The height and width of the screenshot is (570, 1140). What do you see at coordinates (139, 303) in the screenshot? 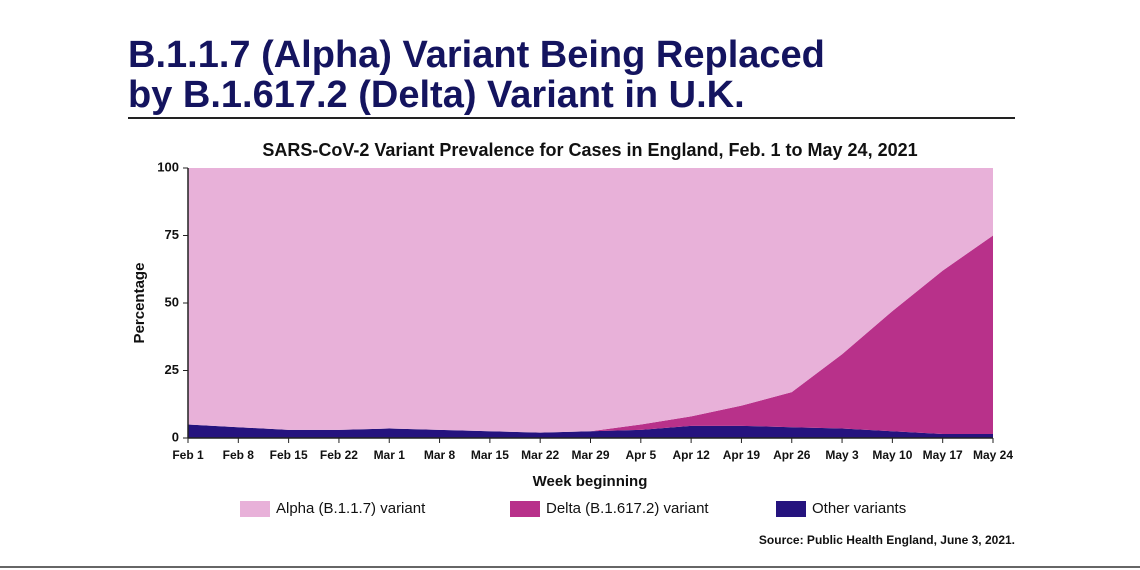
I see `y-axis-label: Percentage` at bounding box center [139, 303].